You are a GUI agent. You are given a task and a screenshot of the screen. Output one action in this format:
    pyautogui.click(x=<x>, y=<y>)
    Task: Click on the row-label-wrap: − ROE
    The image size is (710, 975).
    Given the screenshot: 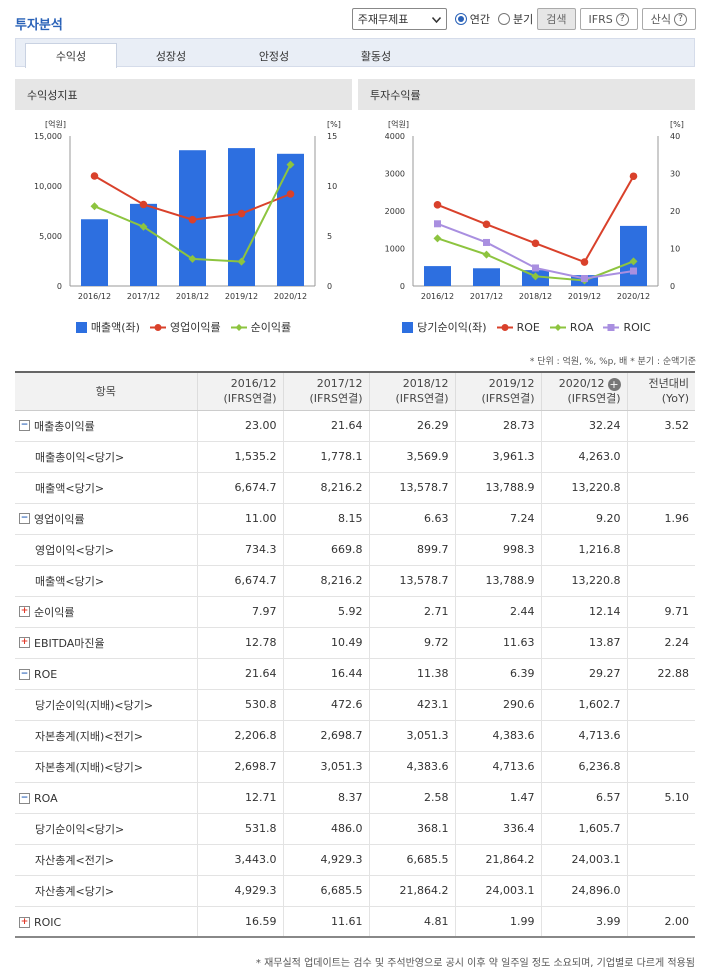 What is the action you would take?
    pyautogui.click(x=38, y=674)
    